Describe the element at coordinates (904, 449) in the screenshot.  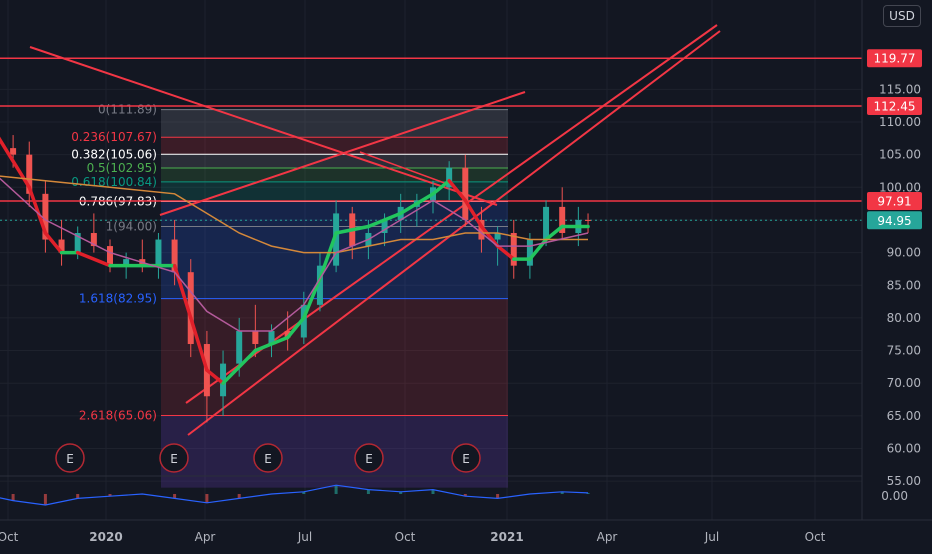
I see `y-tick-label: 60.00` at that location.